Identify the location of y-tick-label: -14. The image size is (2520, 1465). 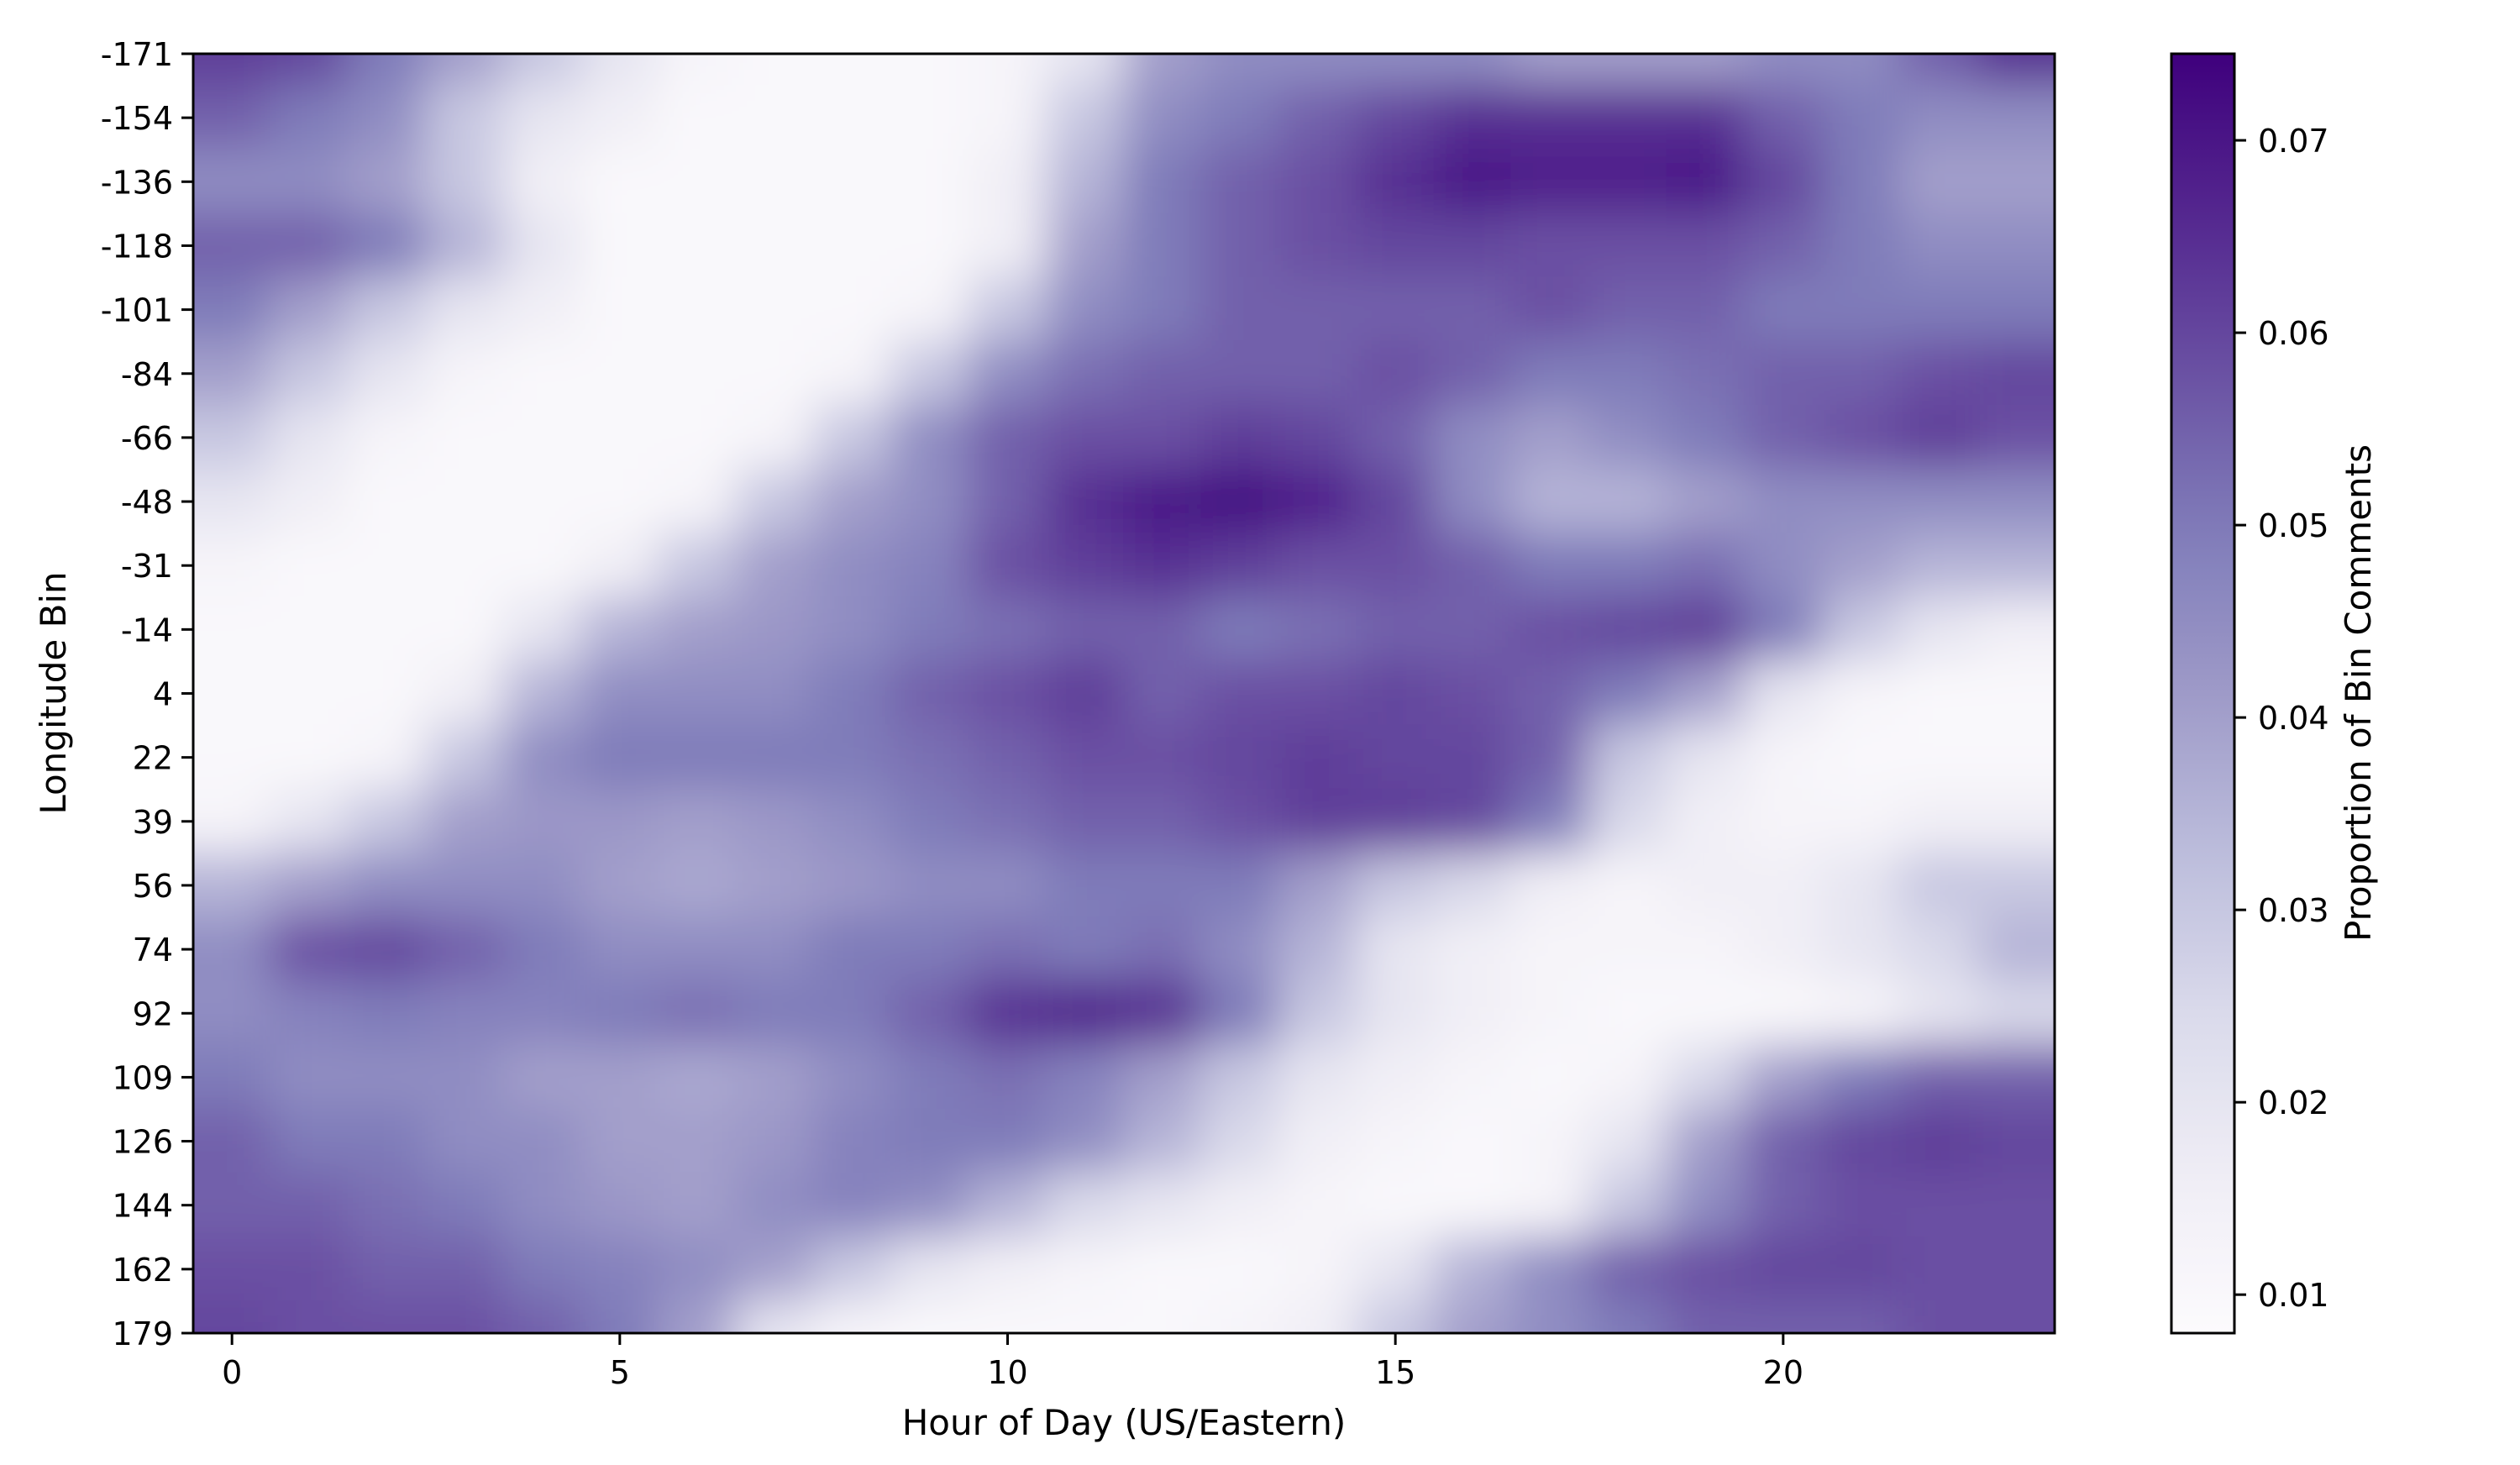
(147, 630).